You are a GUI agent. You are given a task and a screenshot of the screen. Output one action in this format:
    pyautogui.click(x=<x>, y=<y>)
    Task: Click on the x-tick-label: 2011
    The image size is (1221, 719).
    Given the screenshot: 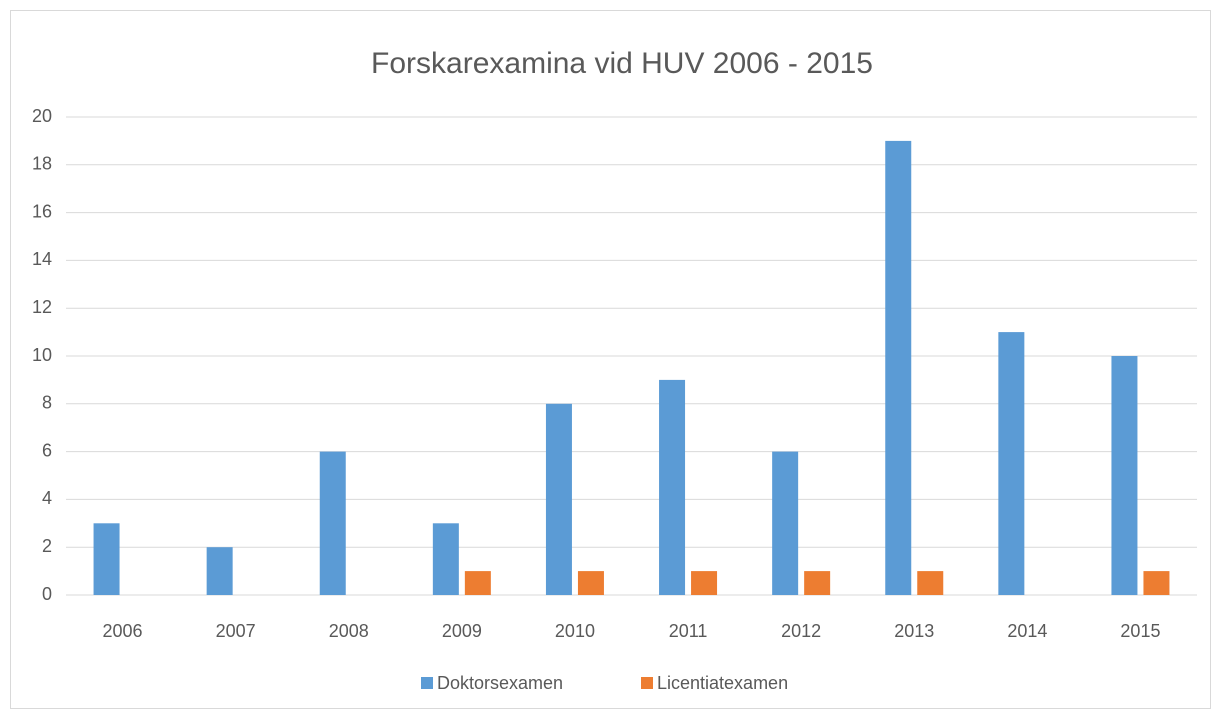 What is the action you would take?
    pyautogui.click(x=688, y=631)
    